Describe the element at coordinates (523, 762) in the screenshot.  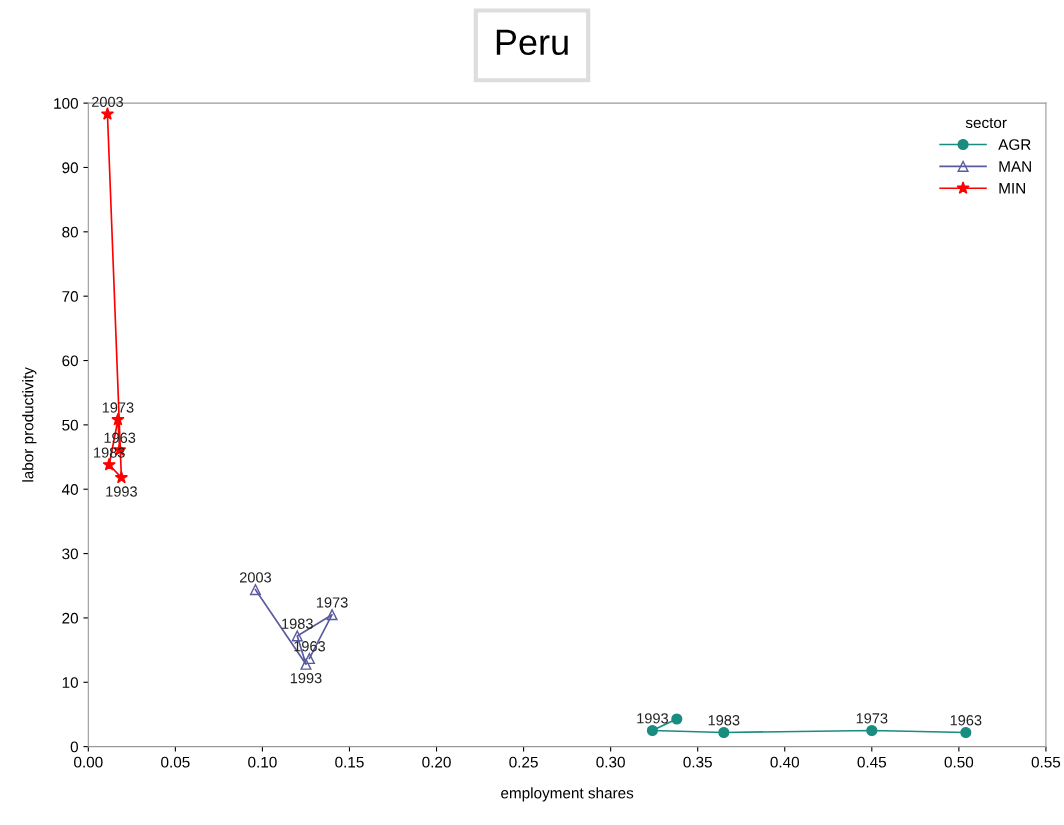
I see `x-tick-label: 0.25` at that location.